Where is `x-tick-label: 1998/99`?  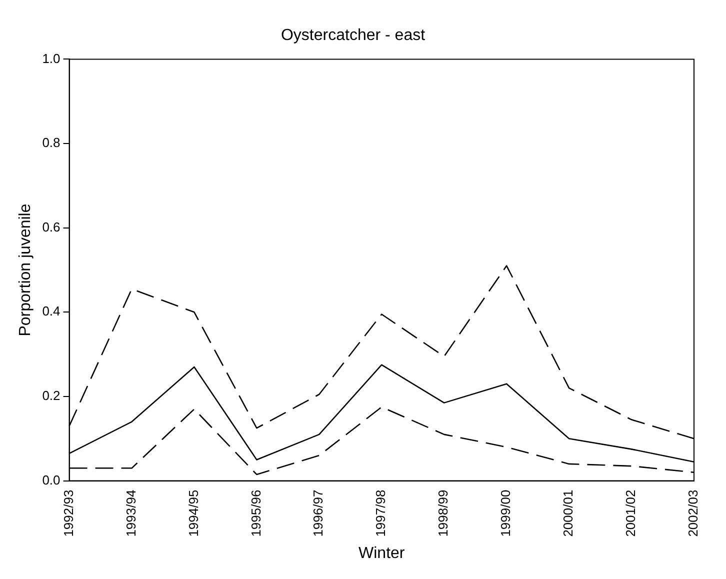
x-tick-label: 1998/99 is located at coordinates (443, 513).